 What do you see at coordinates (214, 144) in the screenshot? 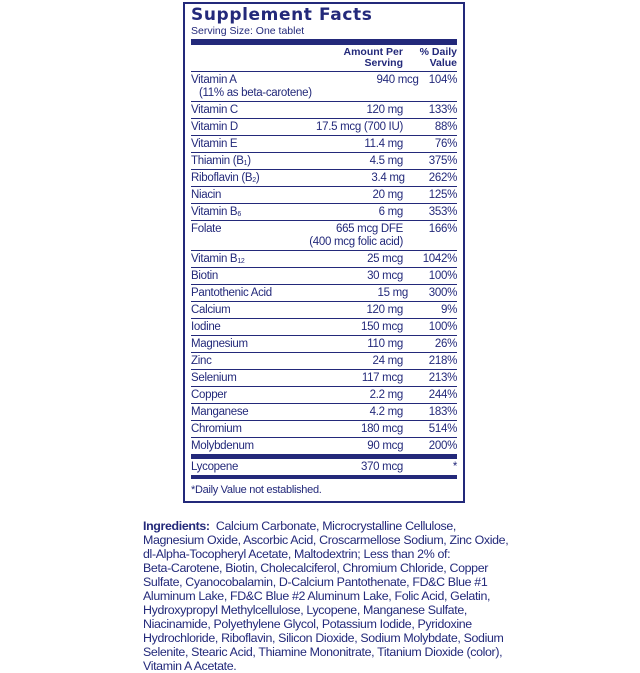
I see `nutrient-name: Vitamin E` at bounding box center [214, 144].